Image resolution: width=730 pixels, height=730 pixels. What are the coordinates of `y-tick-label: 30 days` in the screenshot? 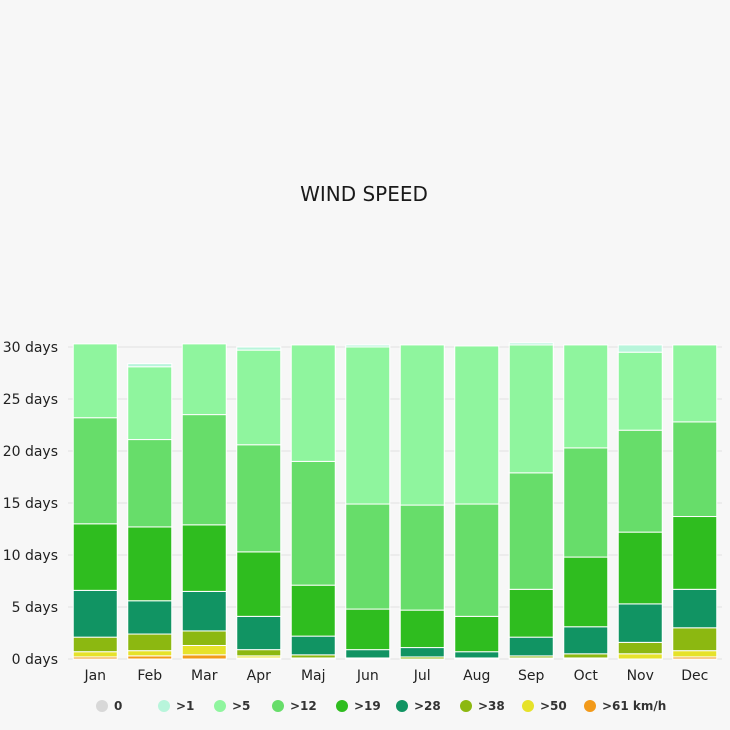 It's located at (30, 348).